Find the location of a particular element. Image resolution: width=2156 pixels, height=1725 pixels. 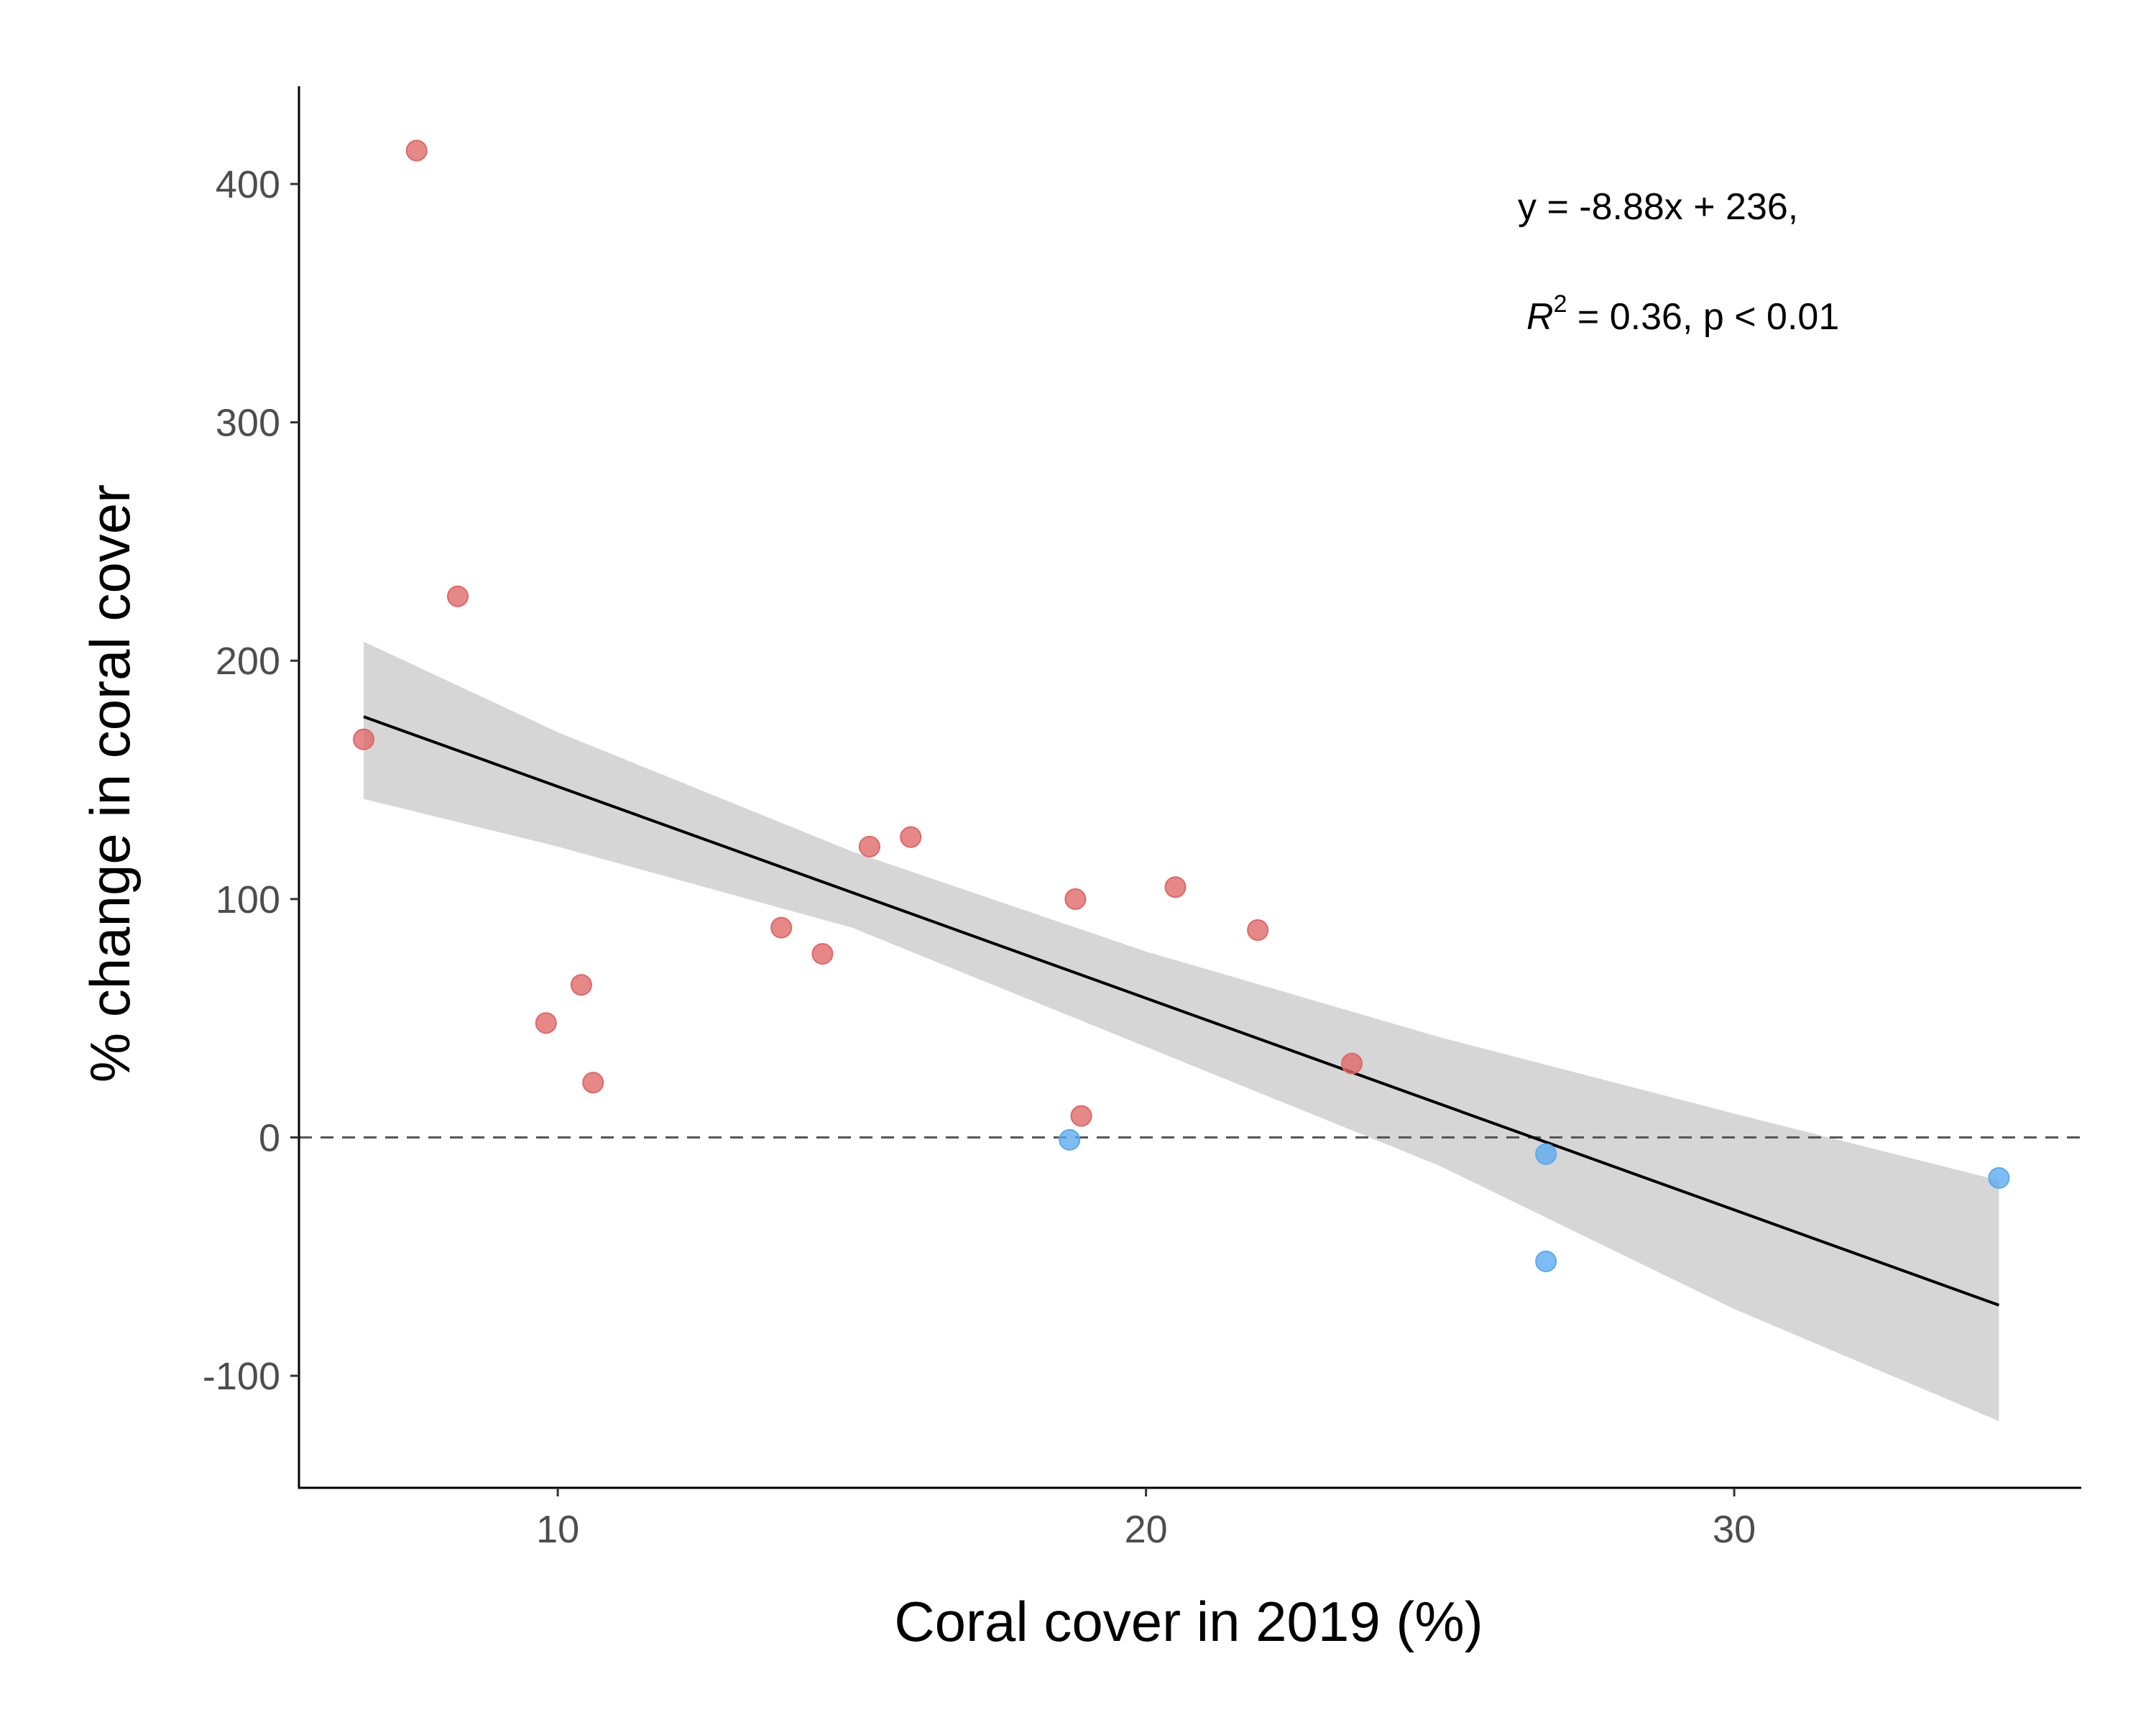

y-tick-label-2: 0 is located at coordinates (269, 1138).